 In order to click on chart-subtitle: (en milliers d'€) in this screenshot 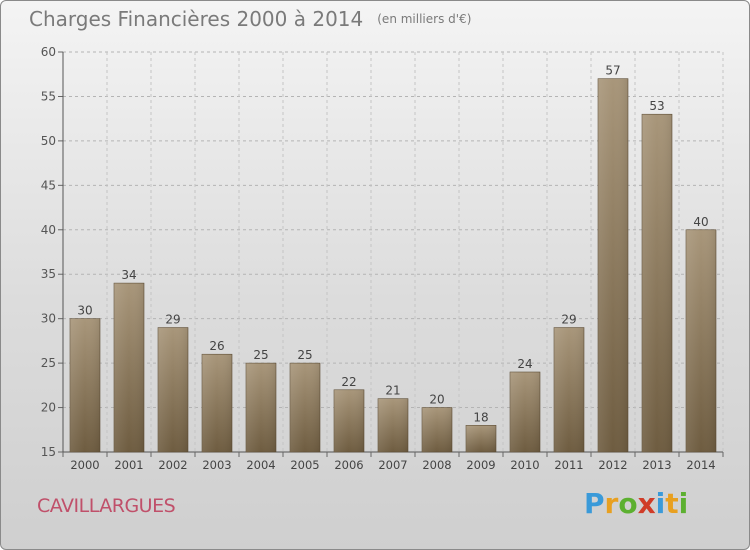, I will do `click(424, 19)`.